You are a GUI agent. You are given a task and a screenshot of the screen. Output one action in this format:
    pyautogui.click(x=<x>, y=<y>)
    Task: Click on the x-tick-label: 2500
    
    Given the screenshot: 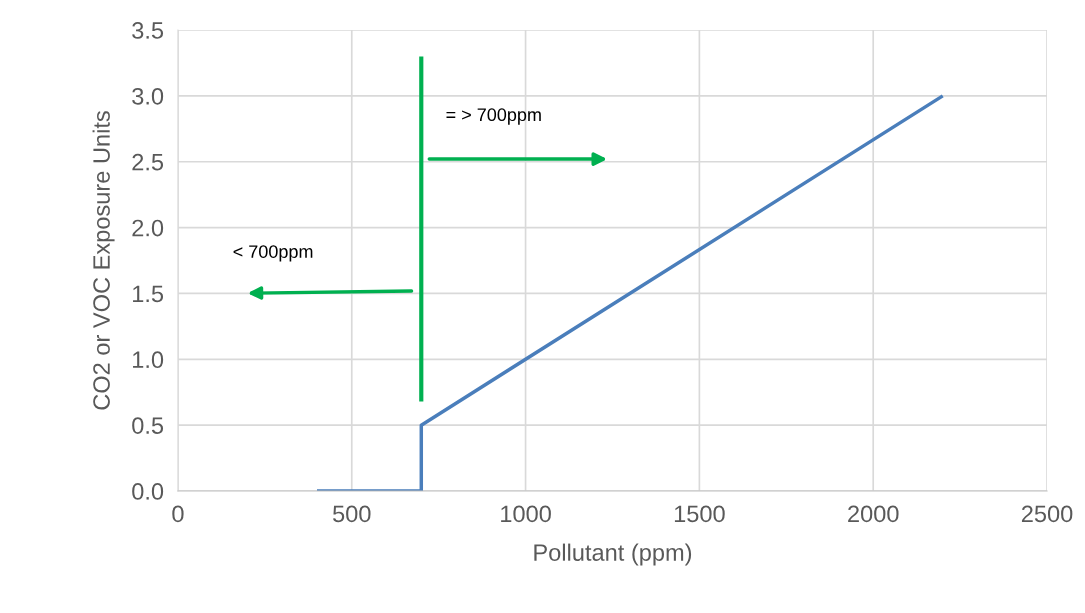 What is the action you would take?
    pyautogui.click(x=1047, y=514)
    